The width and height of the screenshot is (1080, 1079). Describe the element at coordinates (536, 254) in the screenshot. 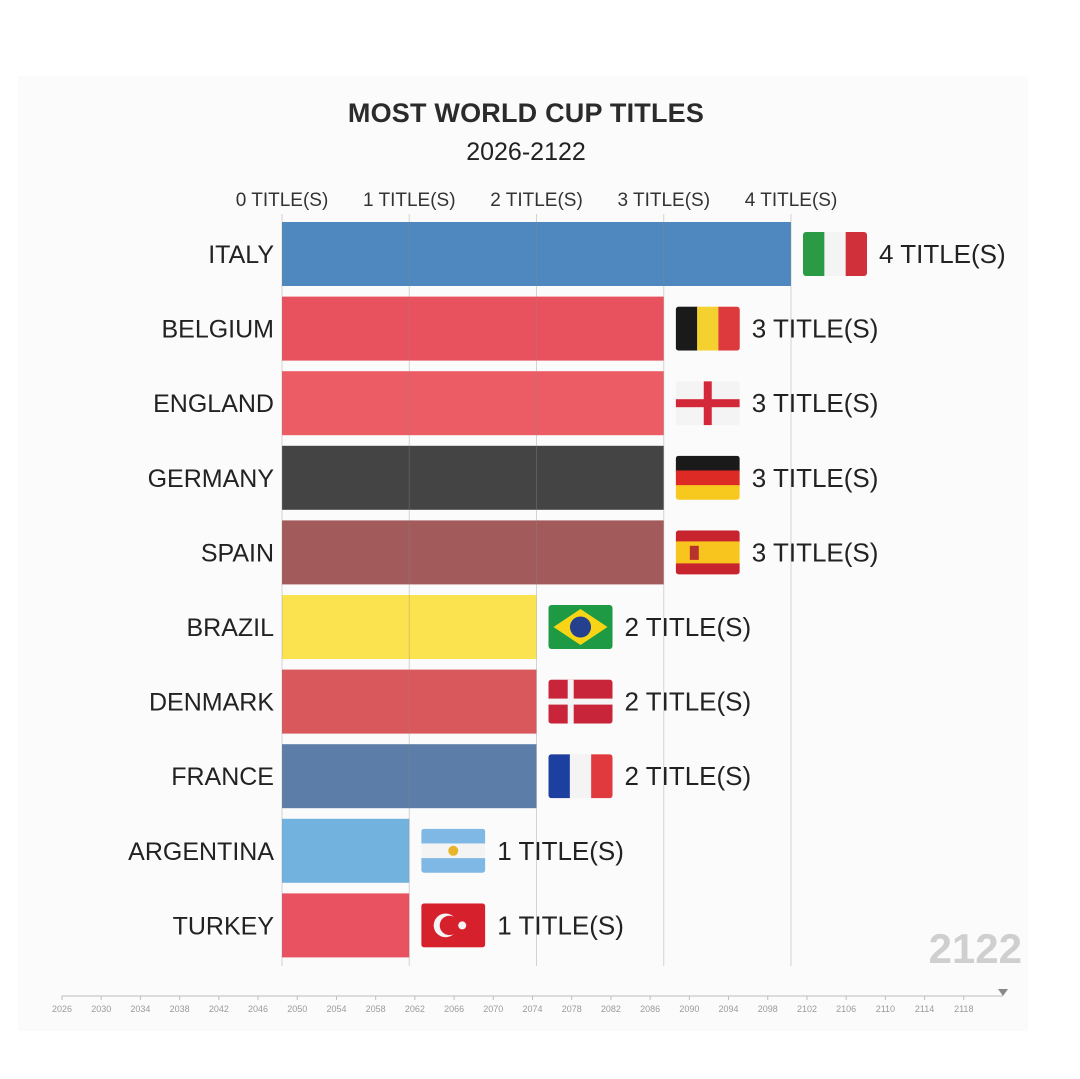

I see `bar-italy` at that location.